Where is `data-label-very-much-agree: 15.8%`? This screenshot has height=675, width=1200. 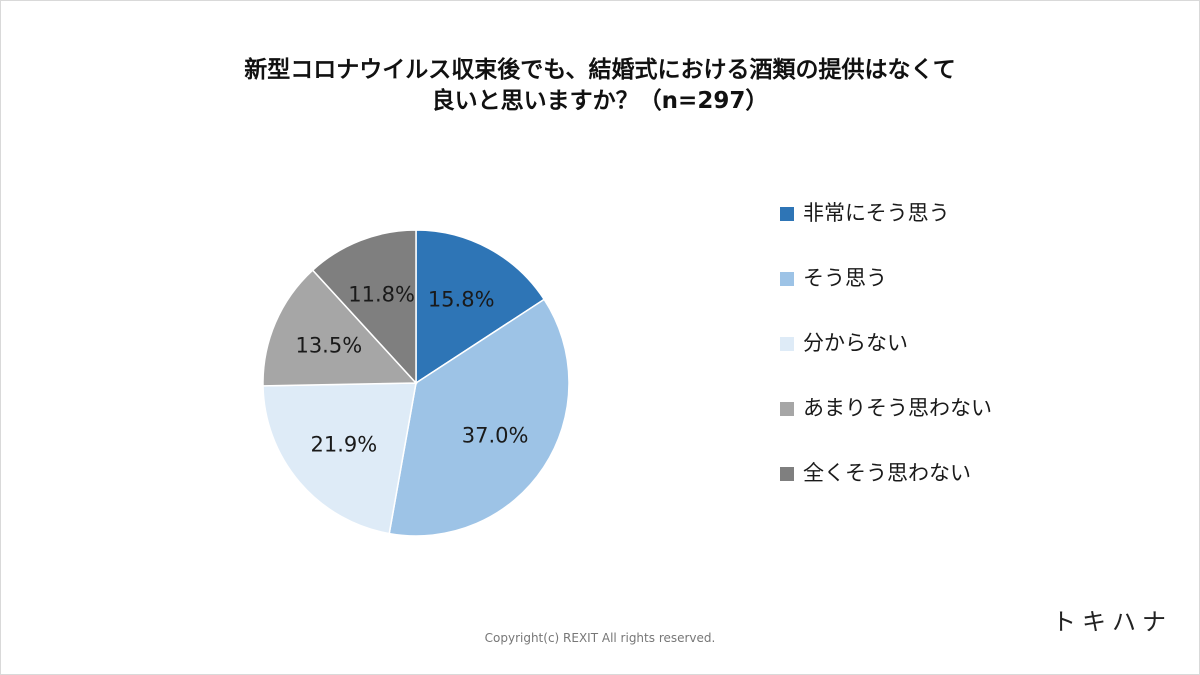 data-label-very-much-agree: 15.8% is located at coordinates (461, 300).